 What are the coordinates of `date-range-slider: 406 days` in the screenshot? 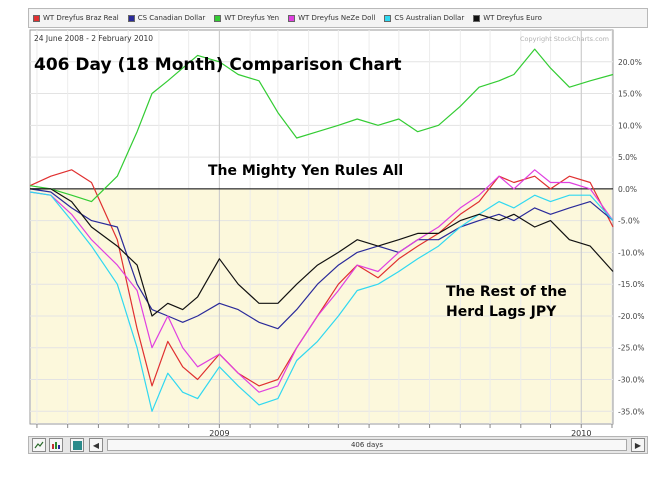 It's located at (367, 445).